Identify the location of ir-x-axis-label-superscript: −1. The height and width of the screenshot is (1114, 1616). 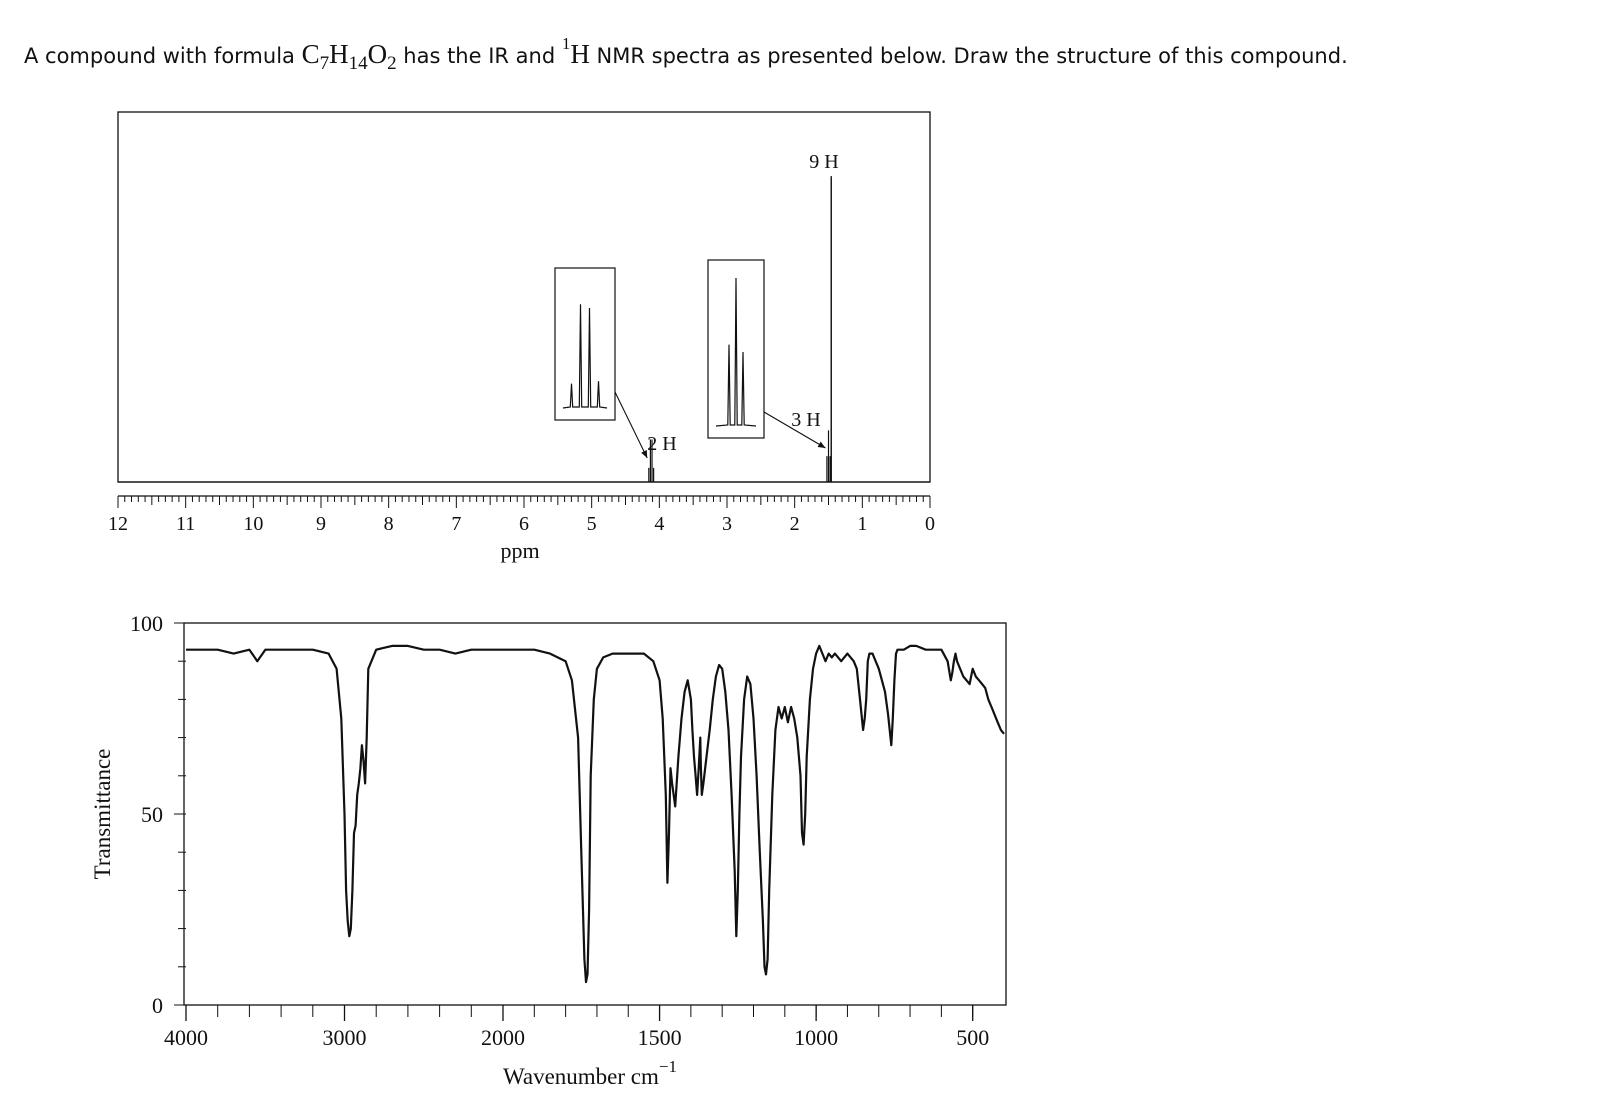
(668, 1066).